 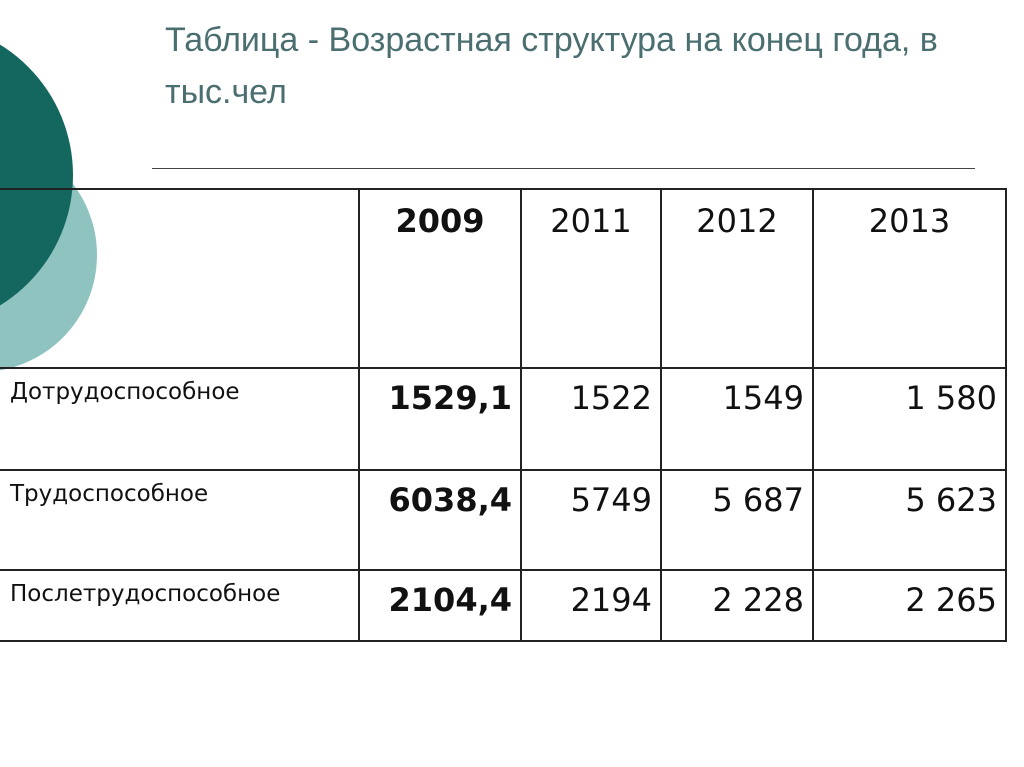 I want to click on cell: 5749, so click(x=591, y=520).